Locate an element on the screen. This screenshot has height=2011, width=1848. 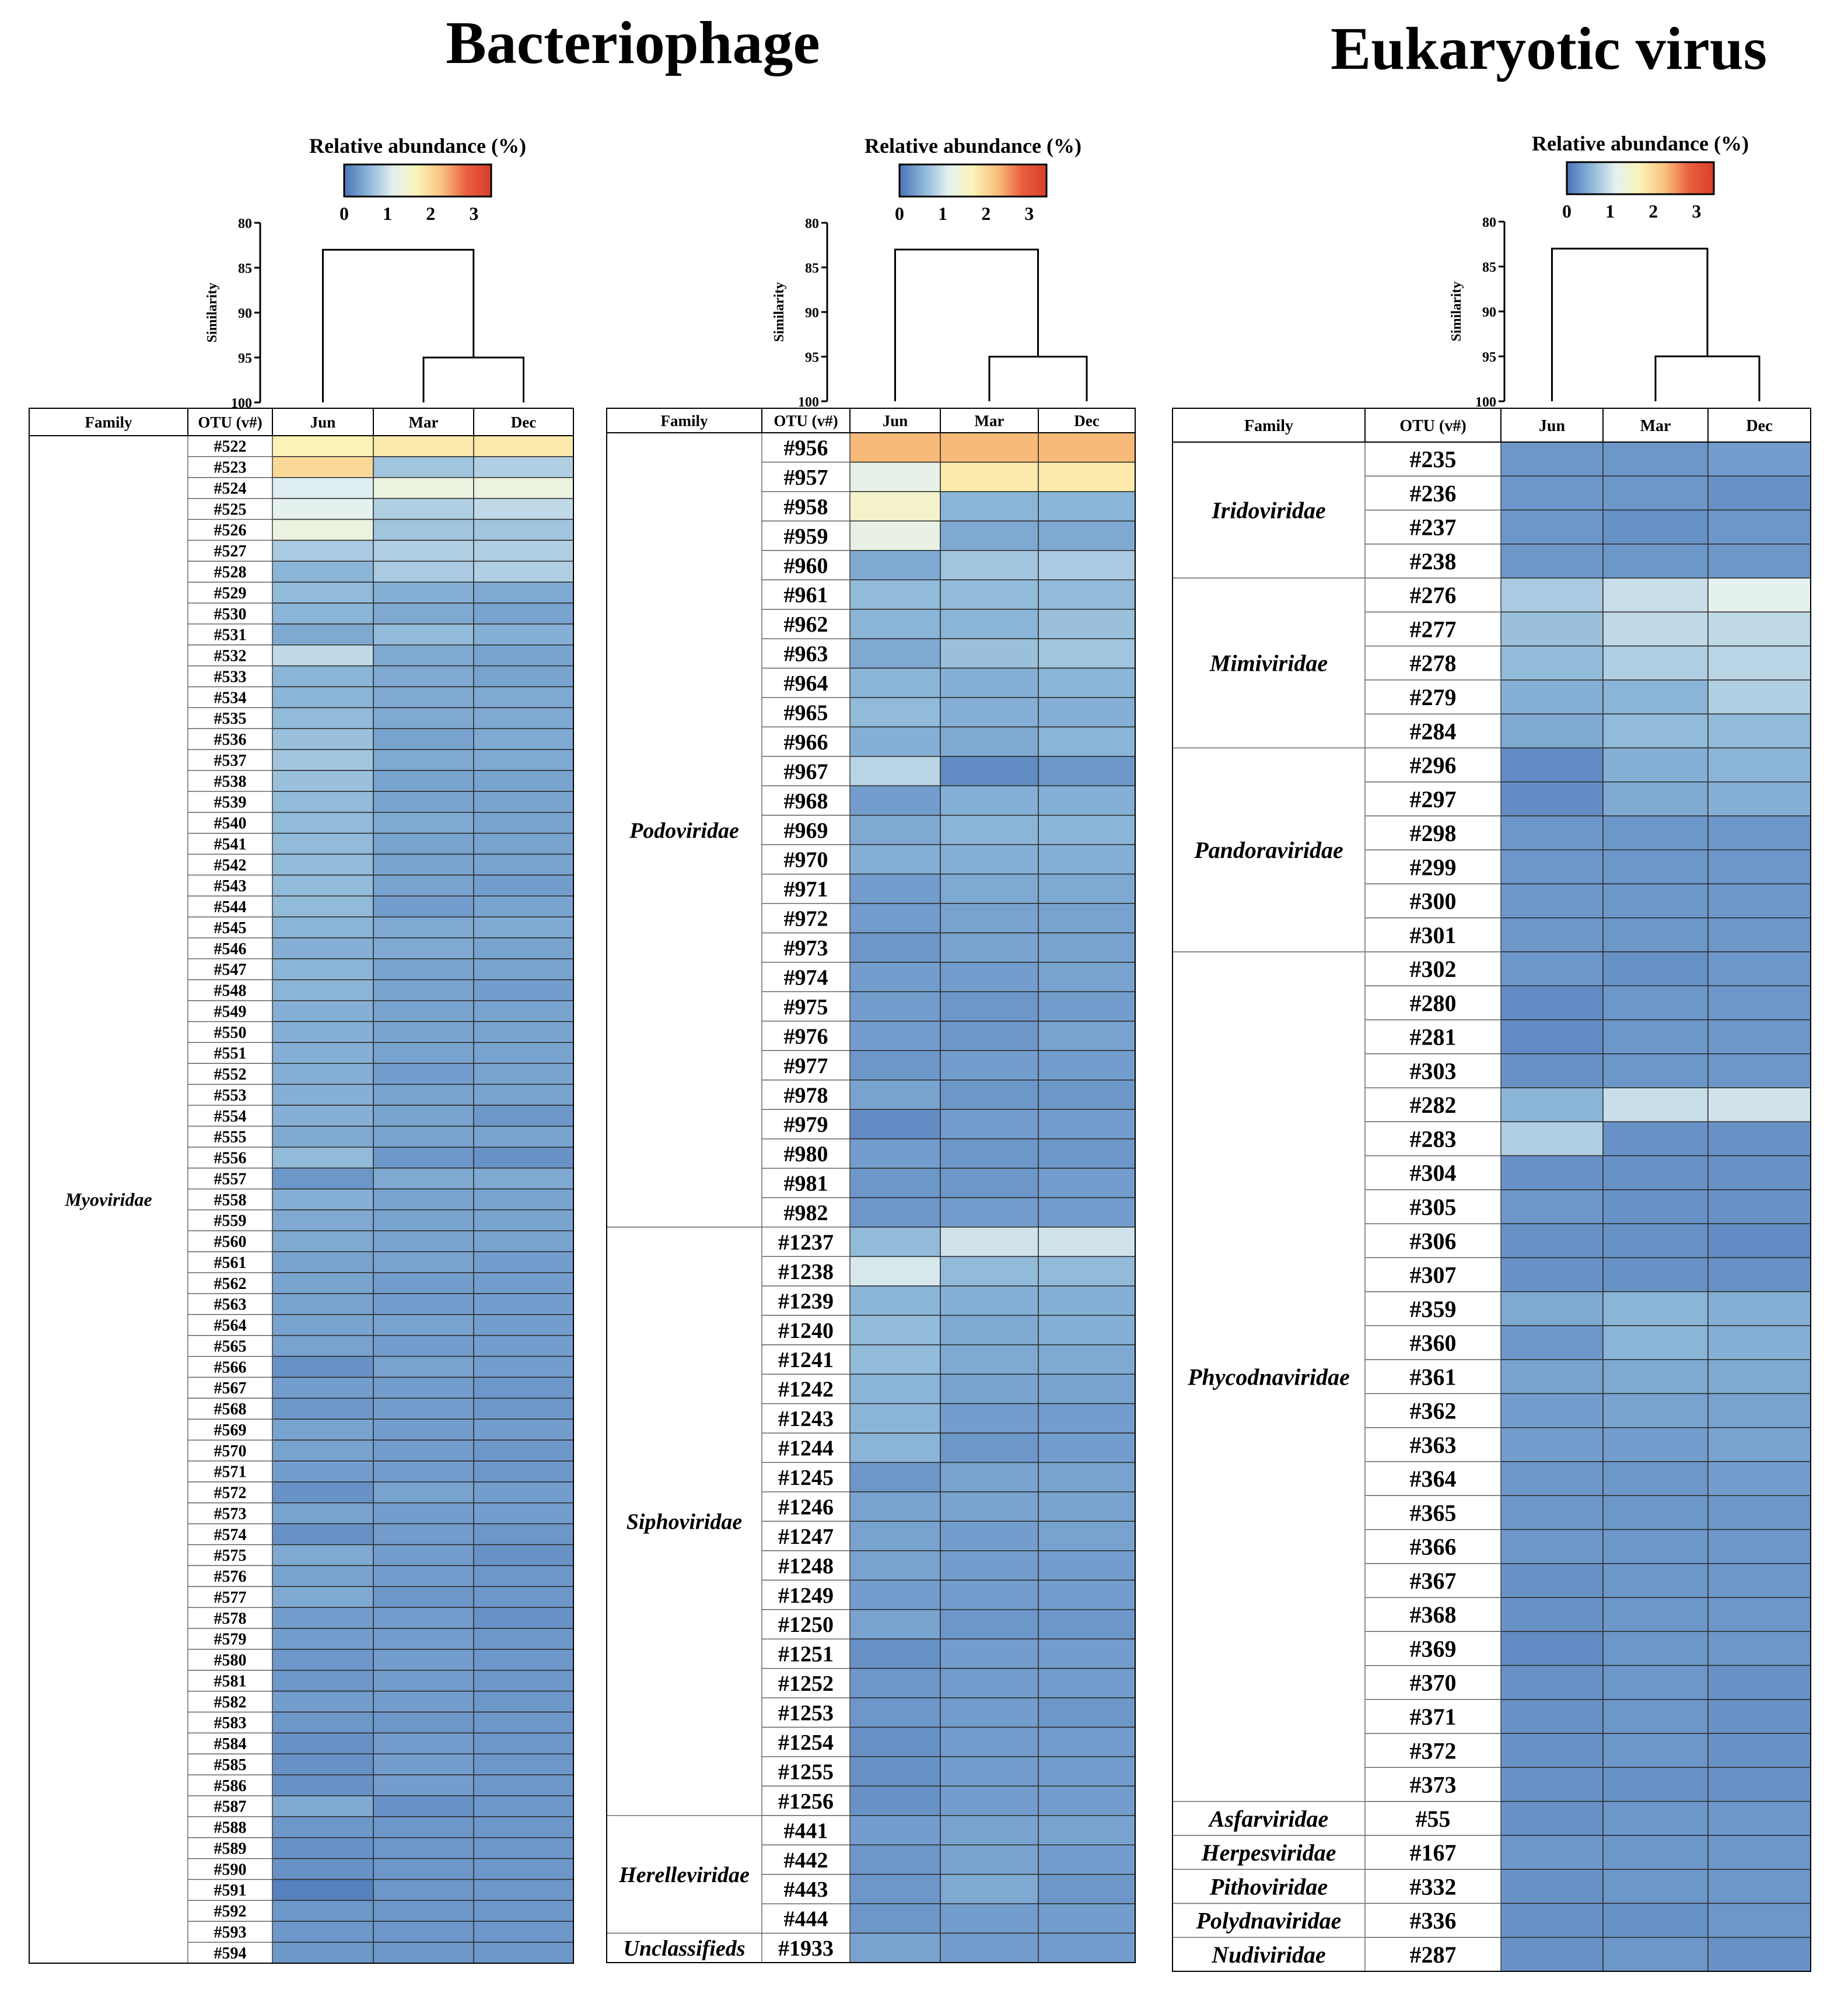
dendrogram-tick-label: 100 is located at coordinates (808, 402).